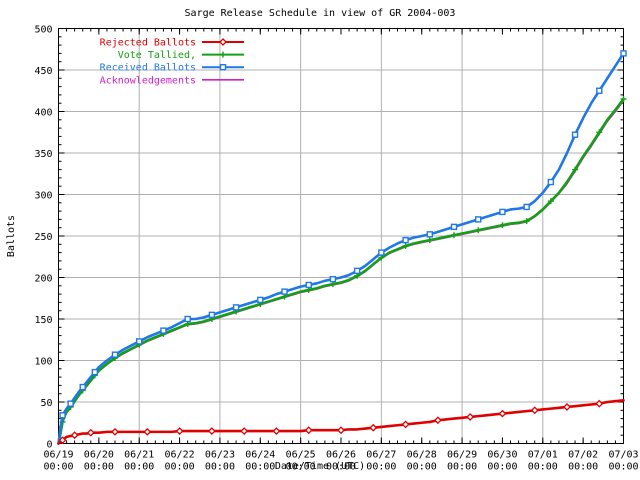 Image resolution: width=640 pixels, height=480 pixels. What do you see at coordinates (422, 455) in the screenshot?
I see `x-tick-label-date: 06/28` at bounding box center [422, 455].